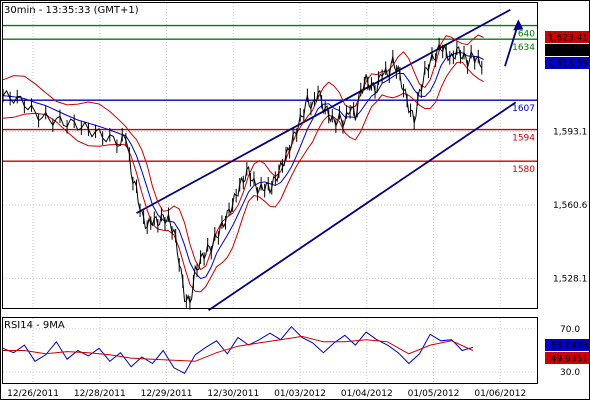 This screenshot has height=400, width=590. What do you see at coordinates (100, 394) in the screenshot?
I see `x-tick-label: 12/28/2011` at bounding box center [100, 394].